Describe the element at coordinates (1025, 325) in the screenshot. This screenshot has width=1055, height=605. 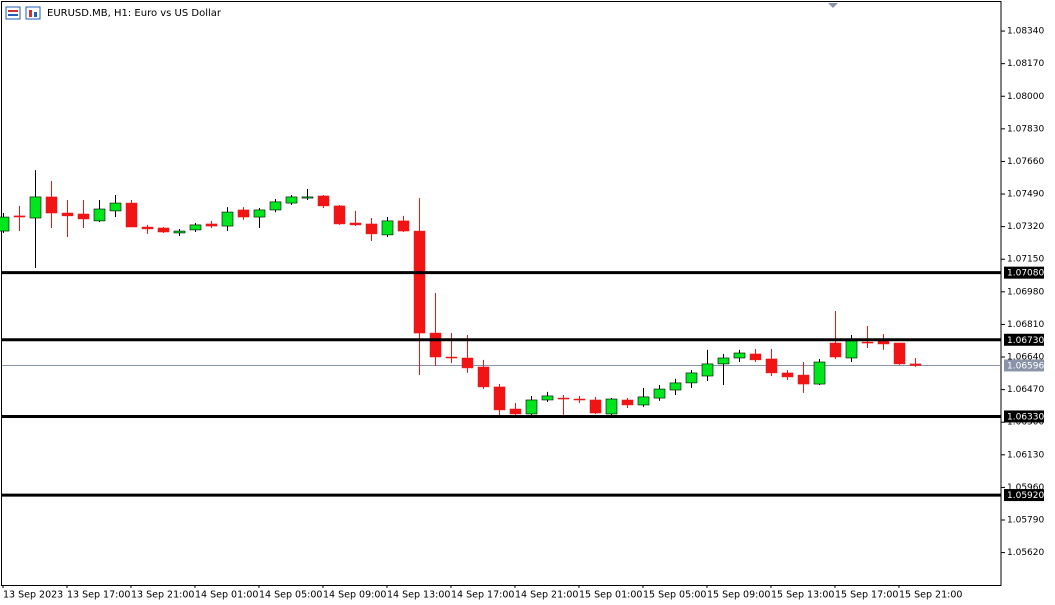
I see `y-tick-label: 1.06810` at that location.